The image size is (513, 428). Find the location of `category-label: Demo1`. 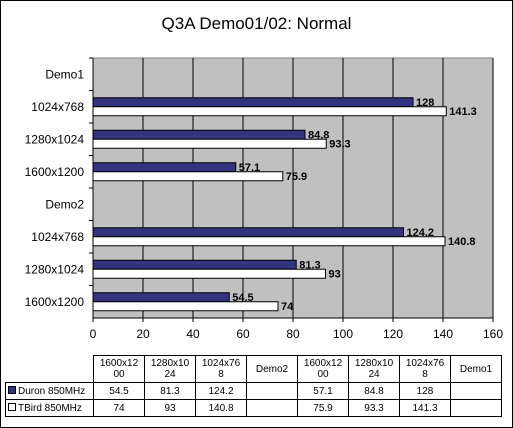

category-label: Demo1 is located at coordinates (64, 74).